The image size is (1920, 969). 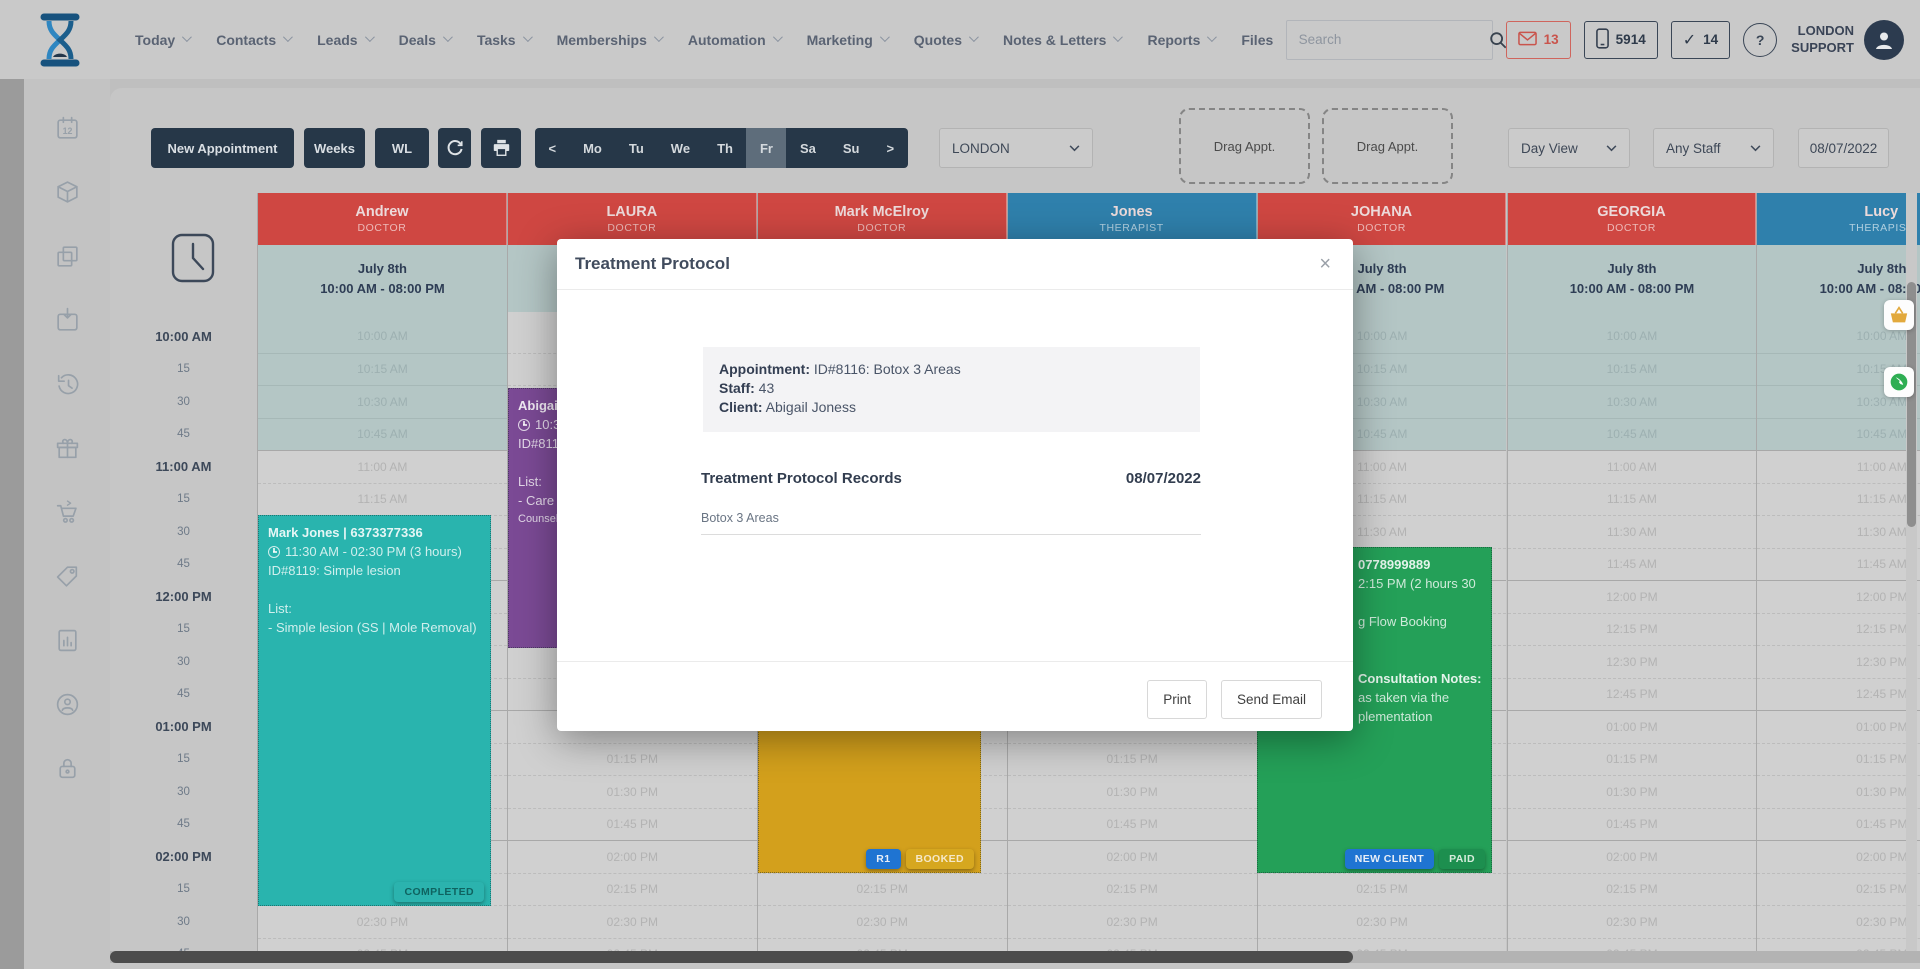 What do you see at coordinates (1632, 726) in the screenshot?
I see `time-slot: 01:00 PM` at bounding box center [1632, 726].